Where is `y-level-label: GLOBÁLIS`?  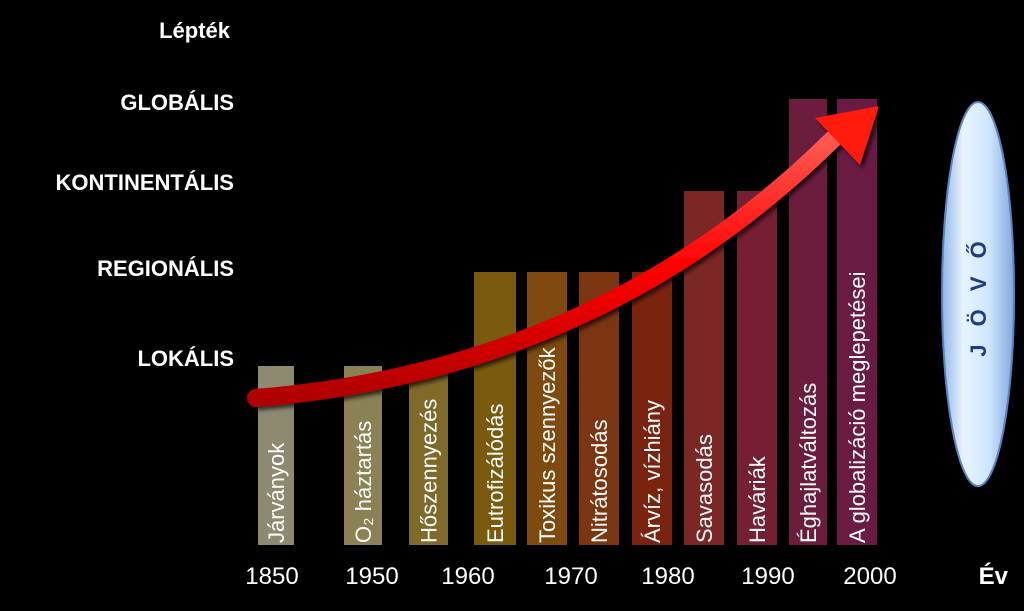
y-level-label: GLOBÁLIS is located at coordinates (177, 102).